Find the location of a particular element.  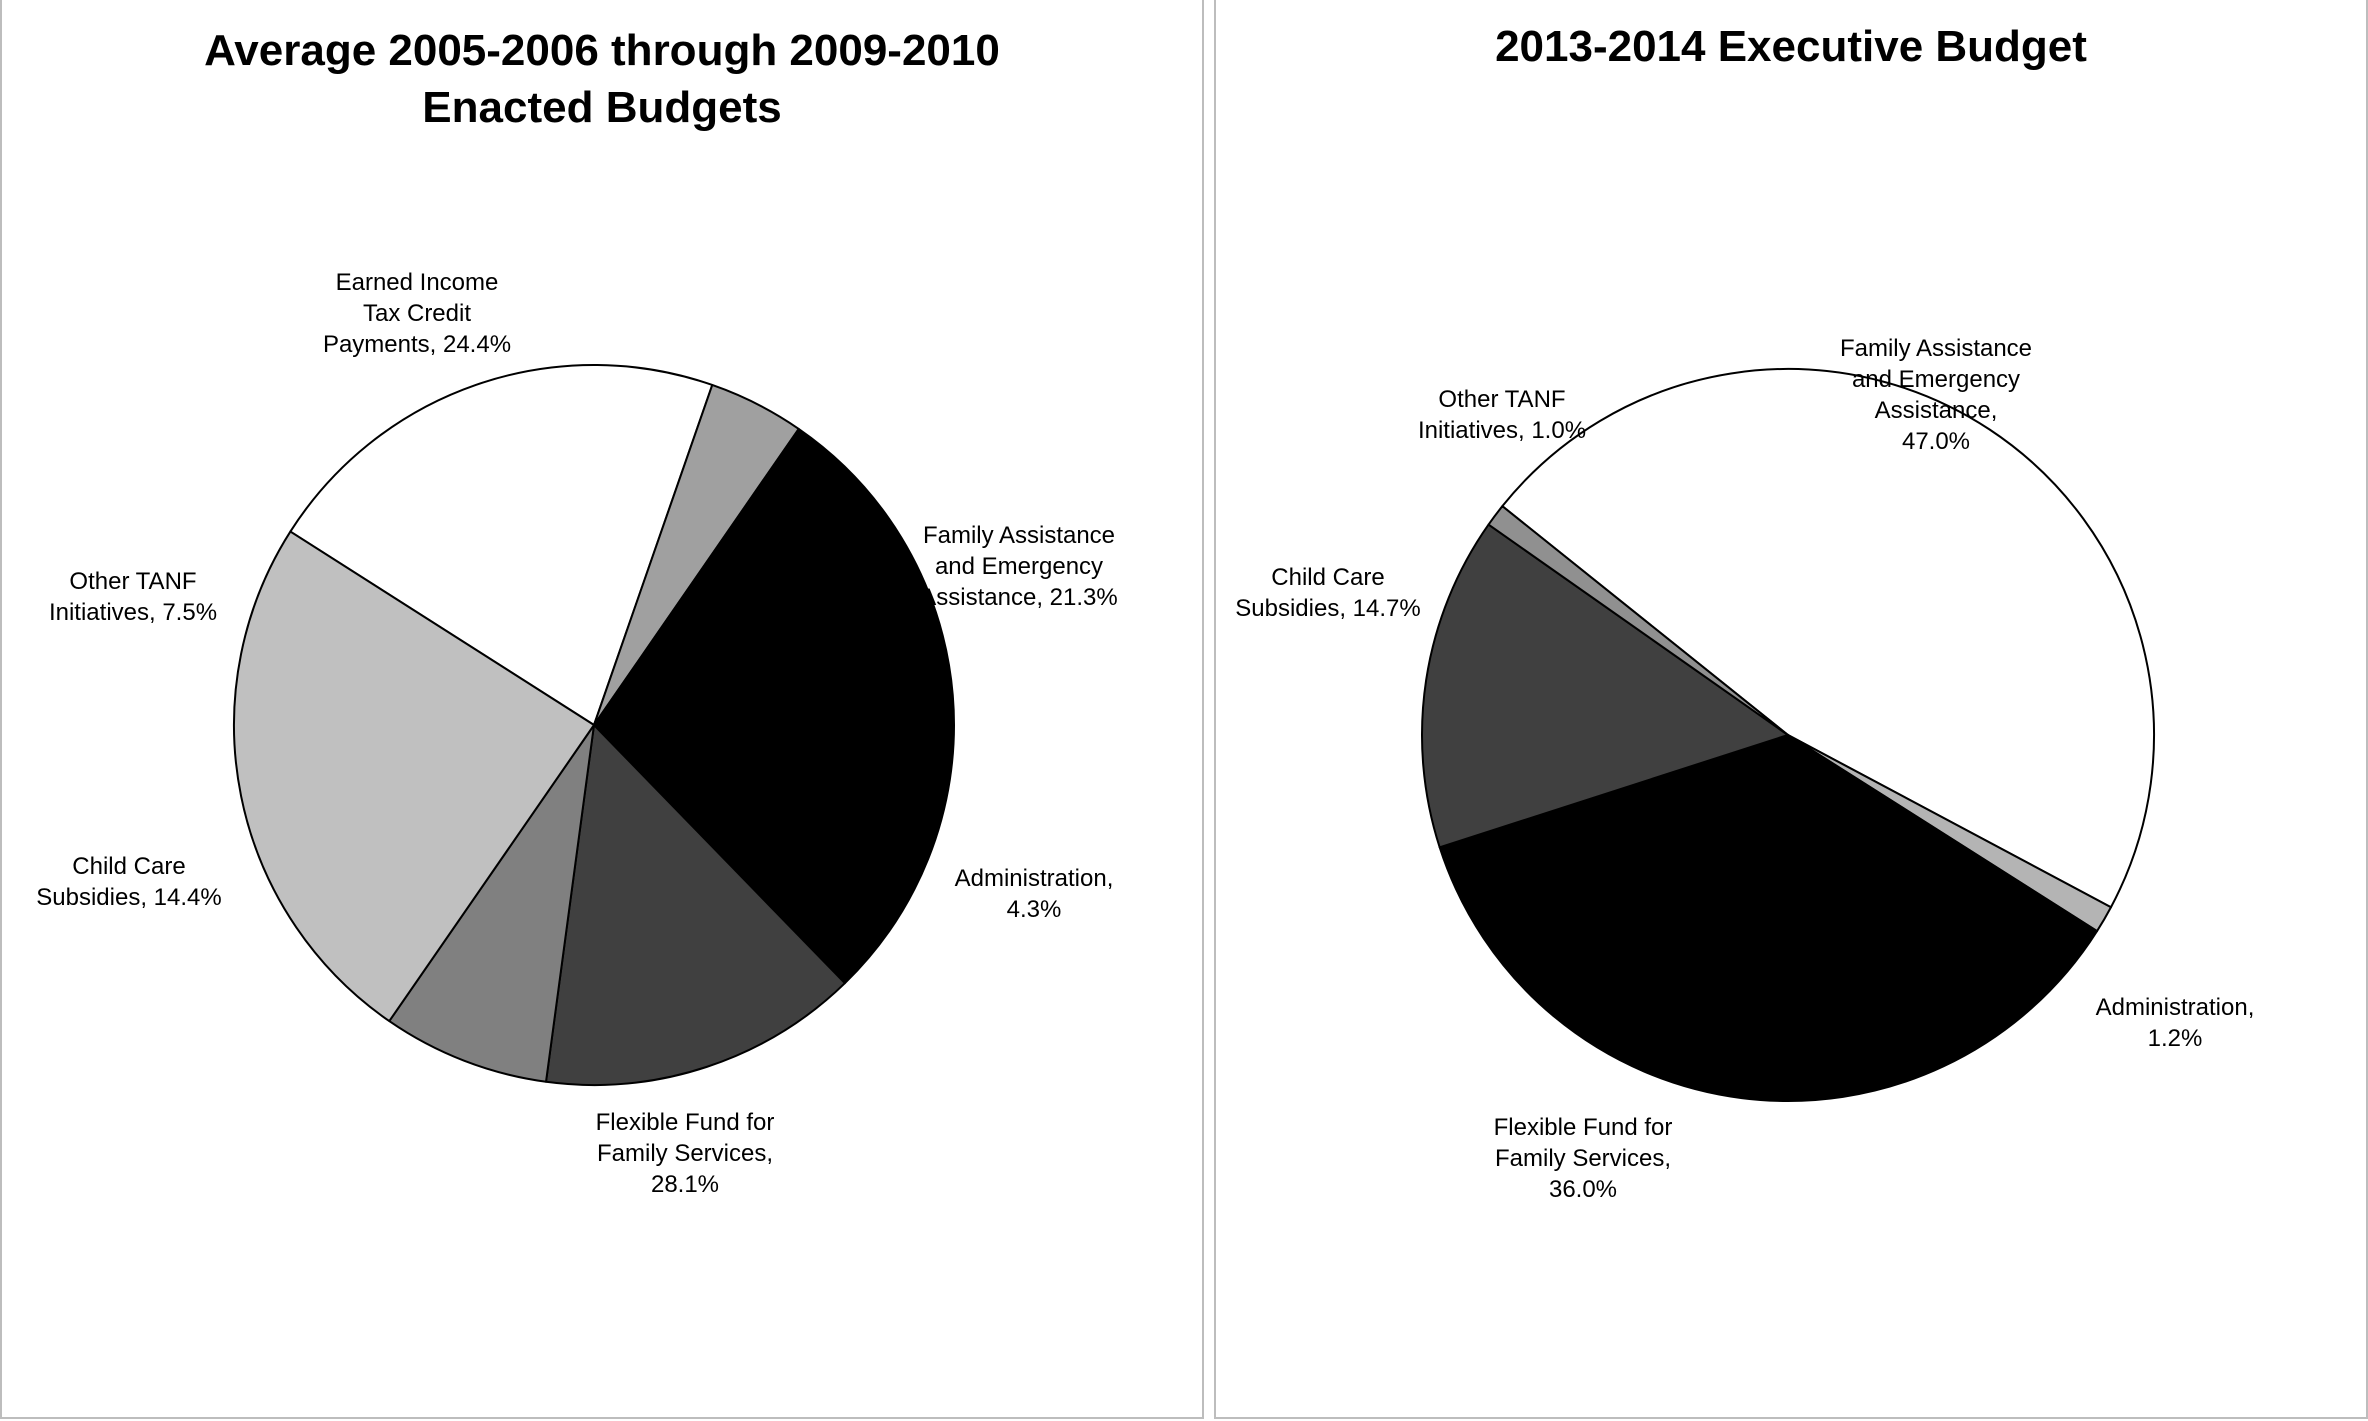

slice-label-other-tanf-initiatives: Other TANF Initiatives, 1.0% is located at coordinates (1502, 415).